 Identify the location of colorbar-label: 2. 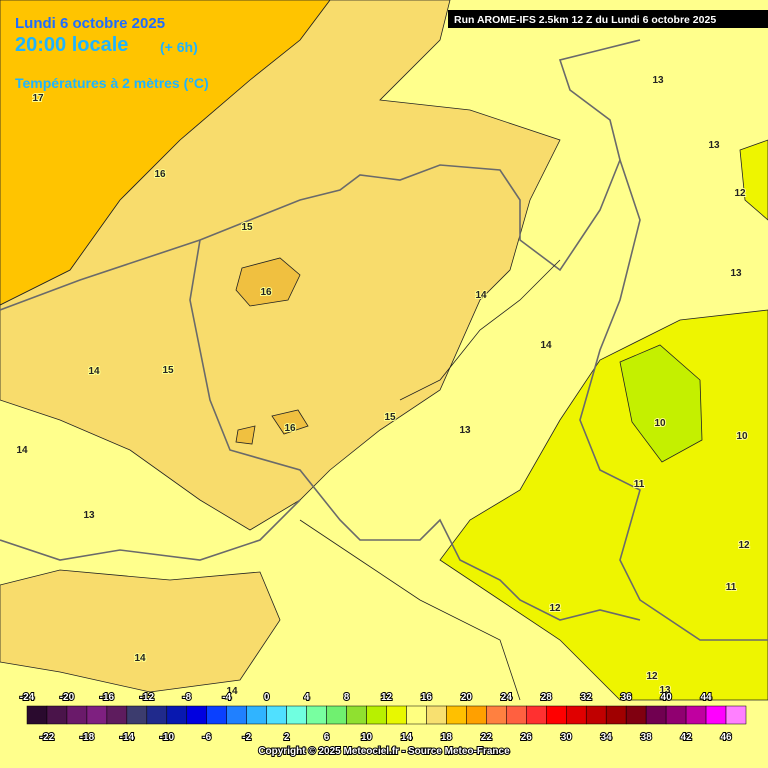
(287, 737).